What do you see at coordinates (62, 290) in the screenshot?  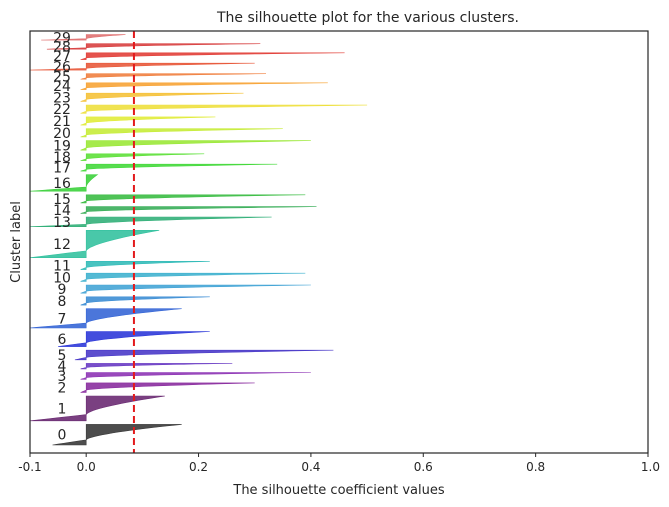 I see `cluster-label-9: 9` at bounding box center [62, 290].